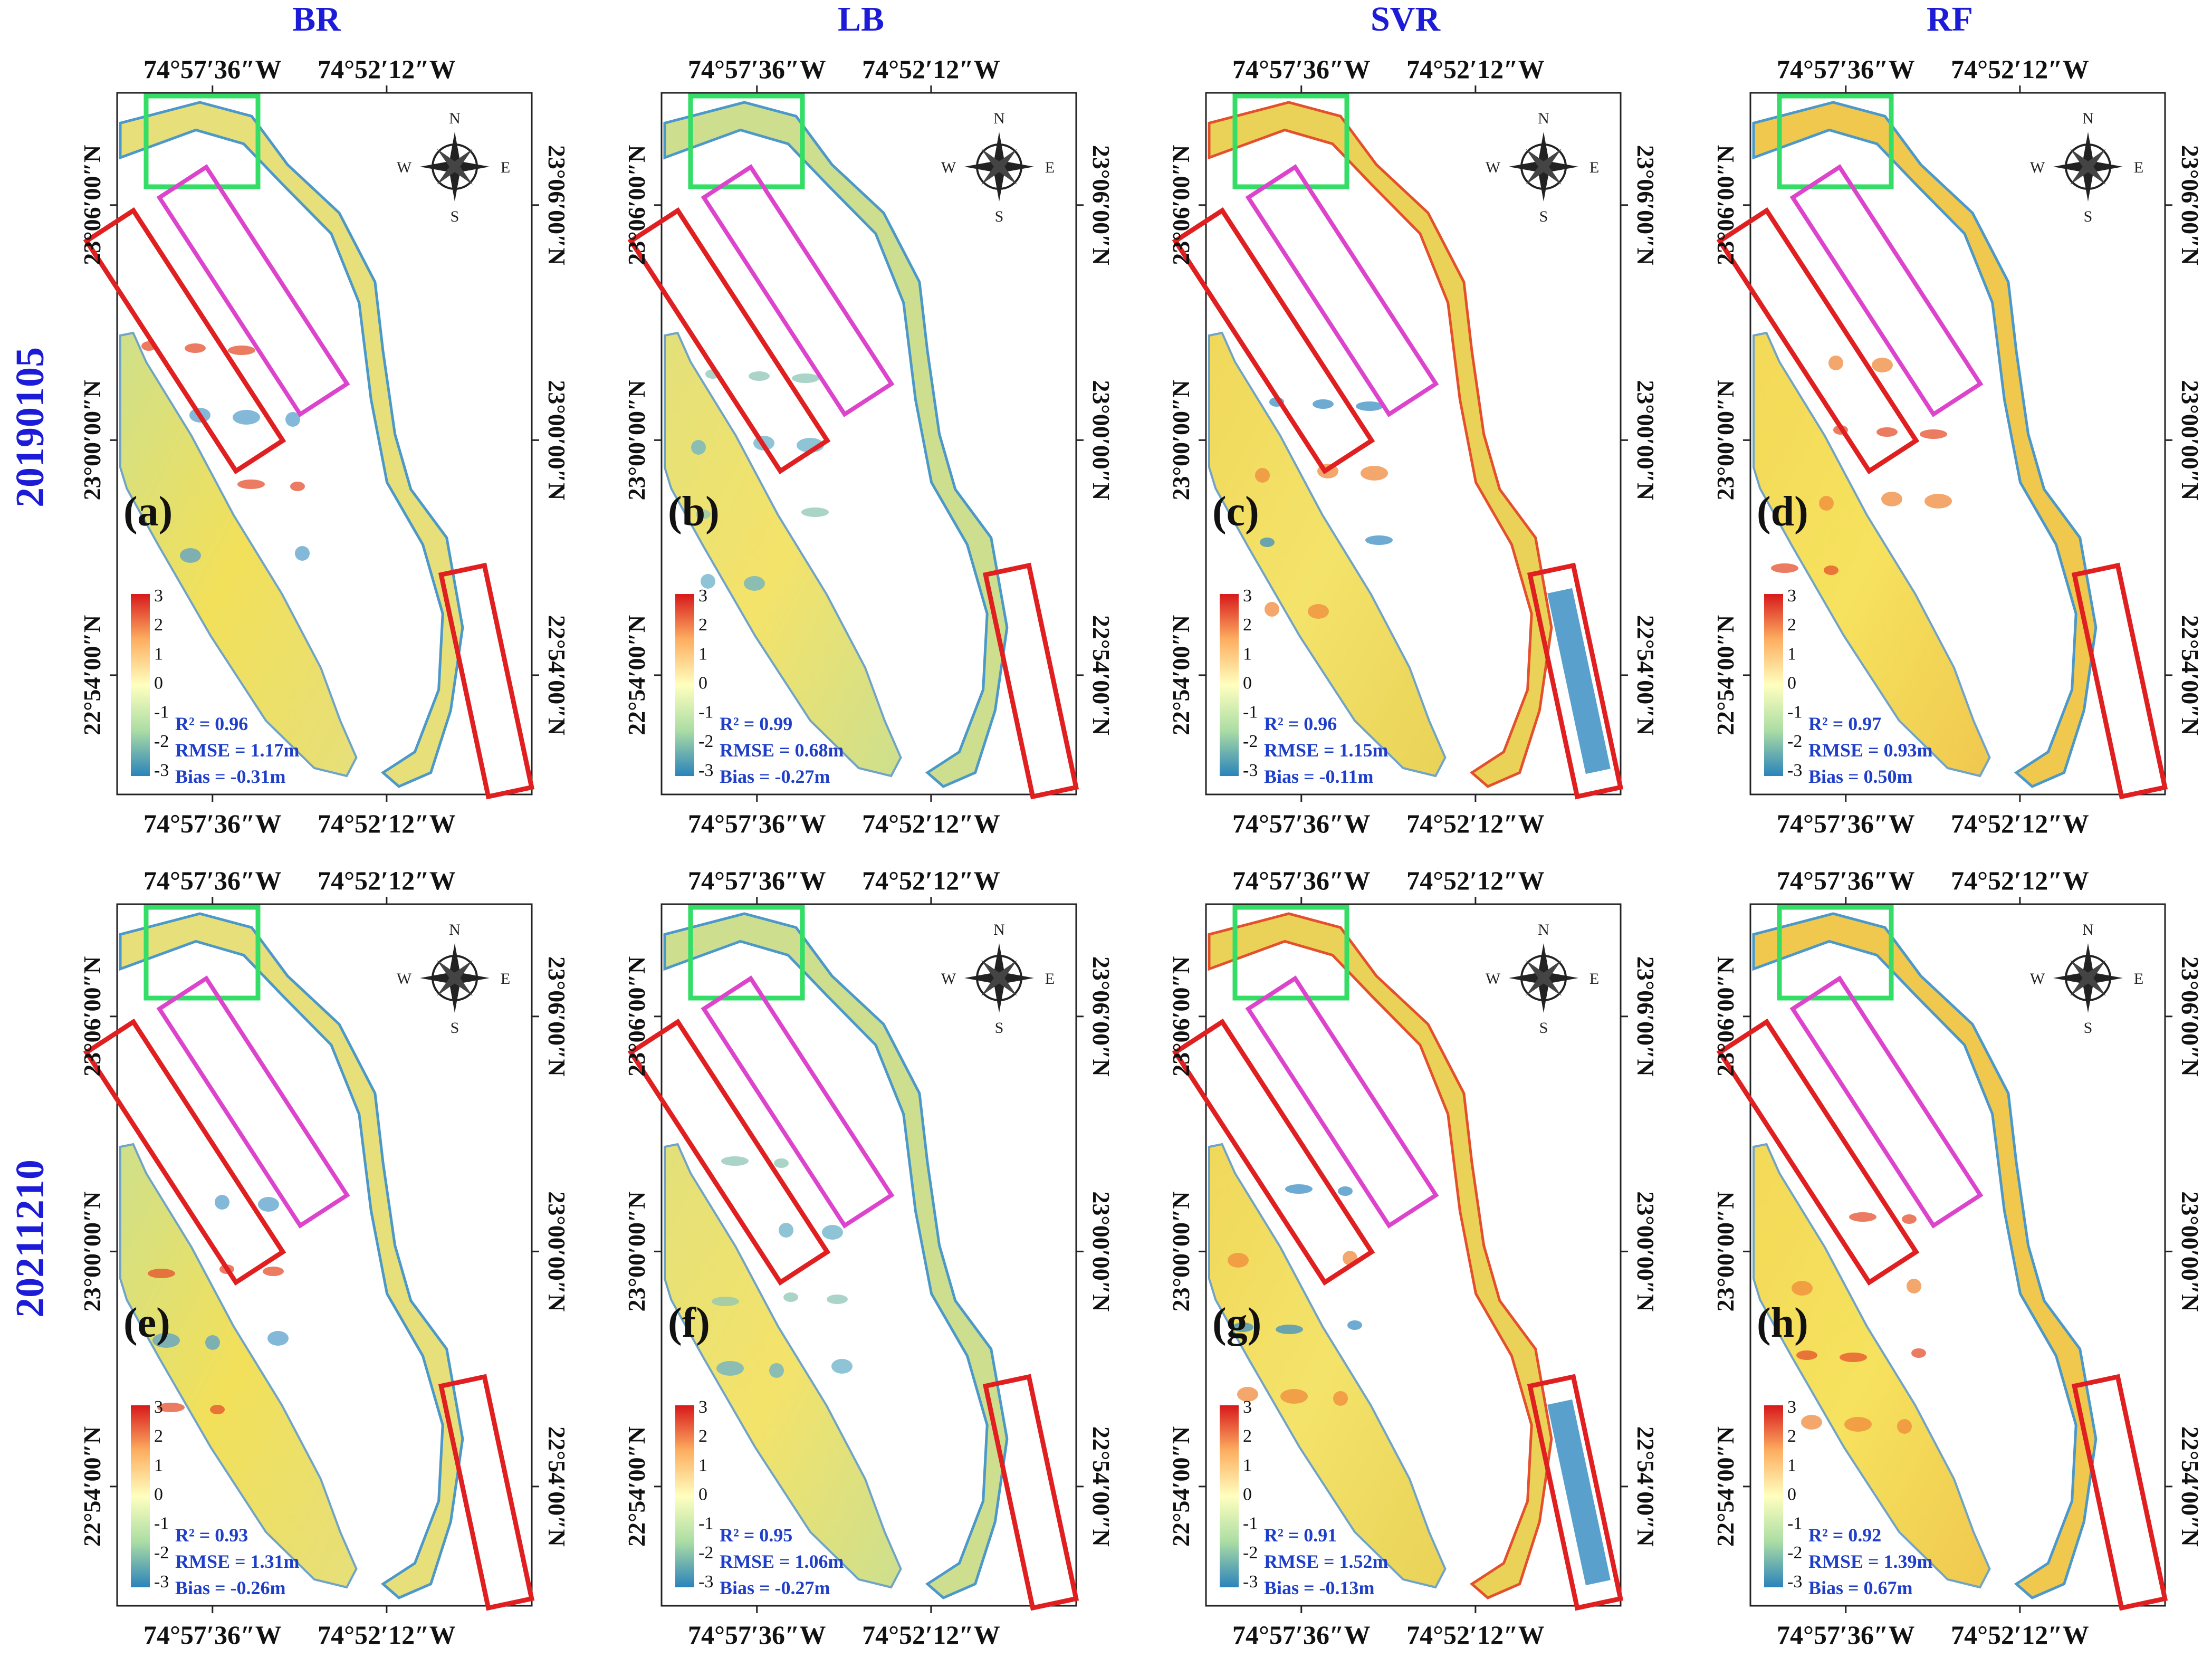  What do you see at coordinates (30, 1238) in the screenshot?
I see `row-label: 20211210` at bounding box center [30, 1238].